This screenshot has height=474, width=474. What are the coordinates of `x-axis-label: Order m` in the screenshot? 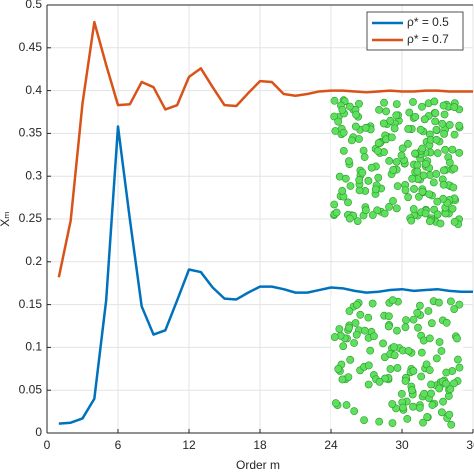 It's located at (258, 465).